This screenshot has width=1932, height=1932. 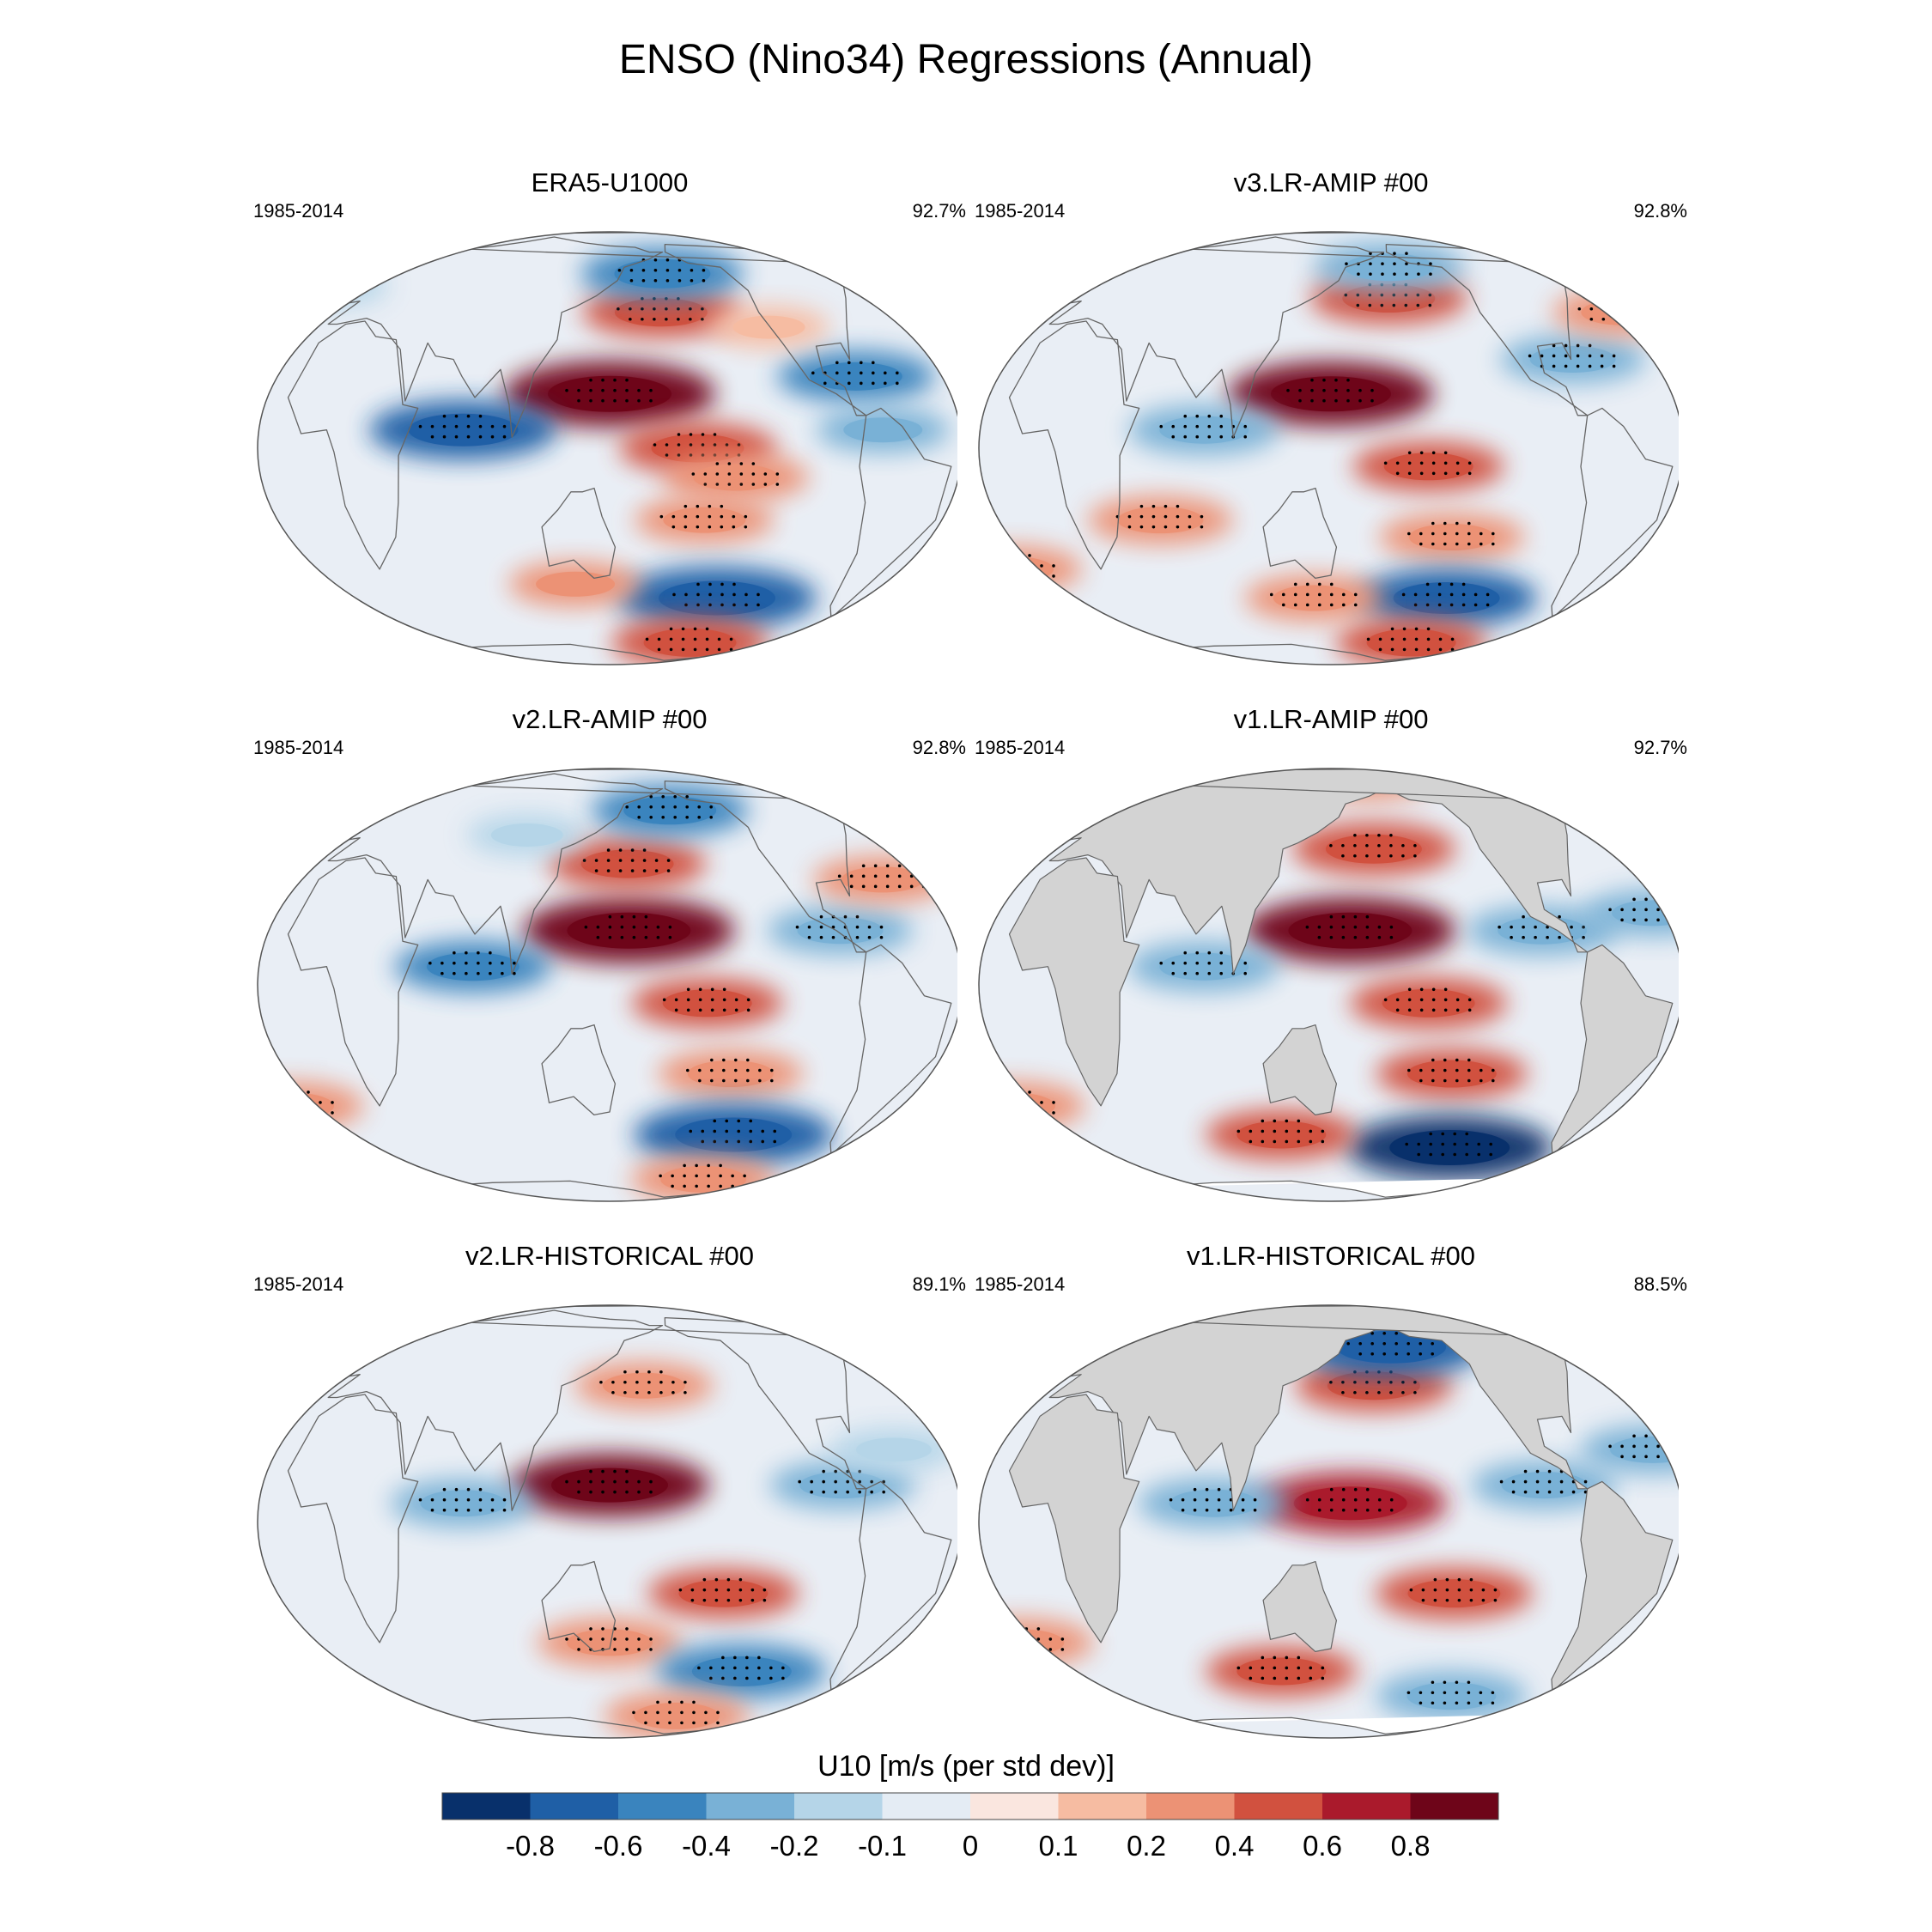 I want to click on colorbar-tick-label: 0.4, so click(x=1235, y=1846).